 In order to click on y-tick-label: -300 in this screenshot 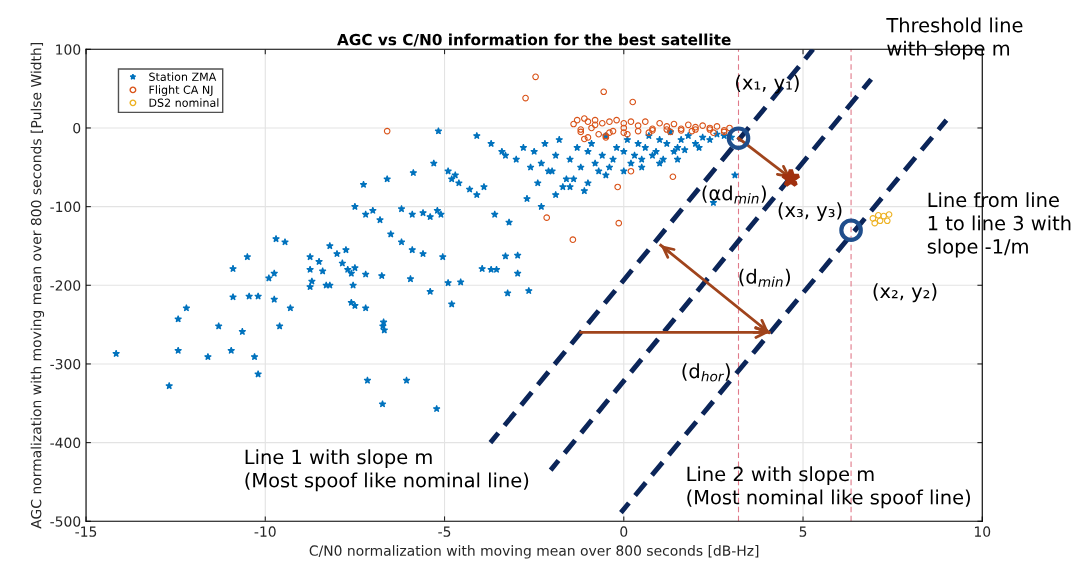, I will do `click(65, 364)`.